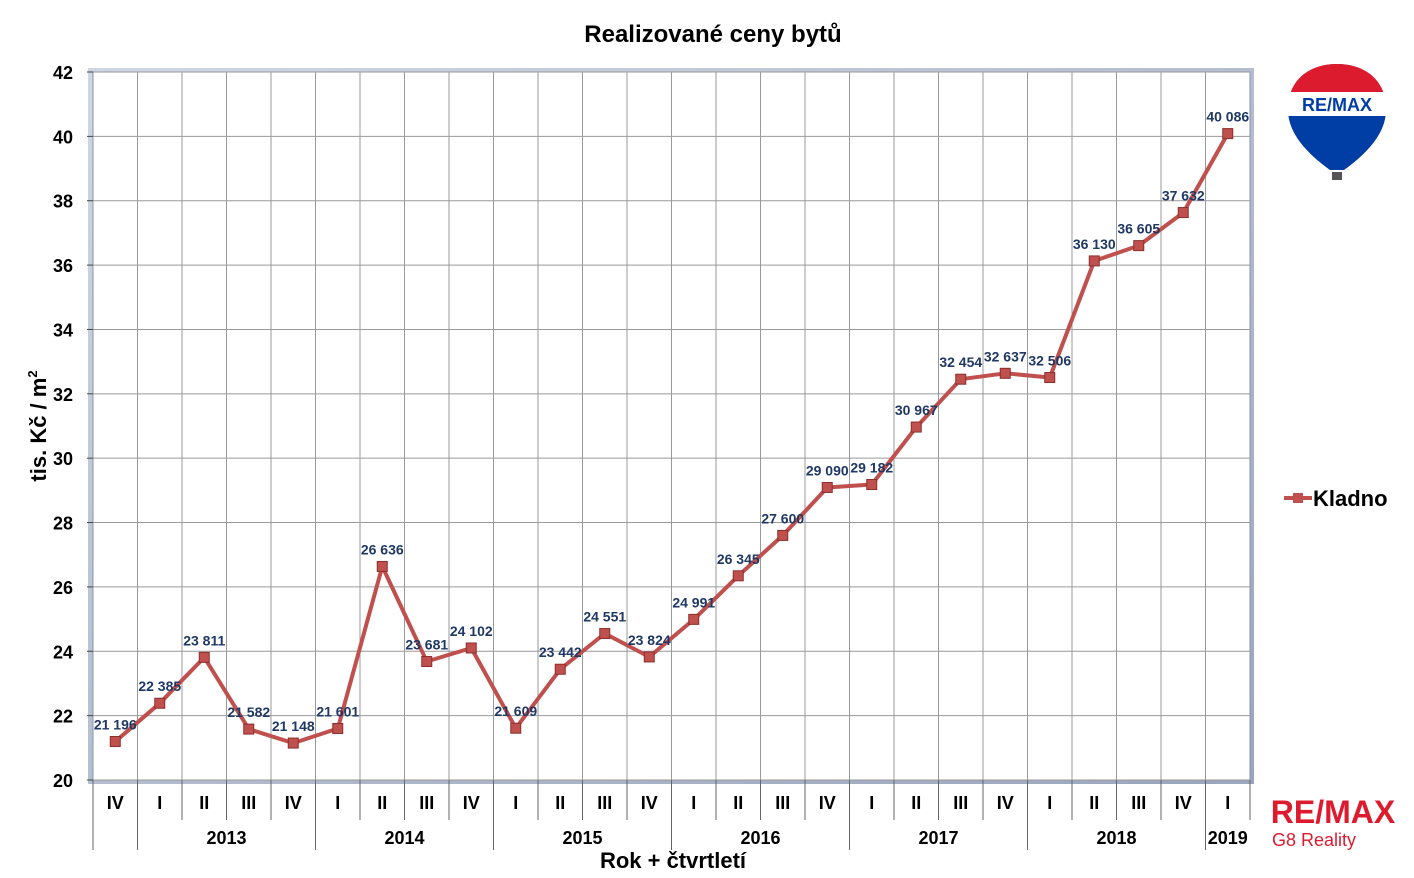 The height and width of the screenshot is (878, 1414). What do you see at coordinates (604, 617) in the screenshot?
I see `data-label: 24 551` at bounding box center [604, 617].